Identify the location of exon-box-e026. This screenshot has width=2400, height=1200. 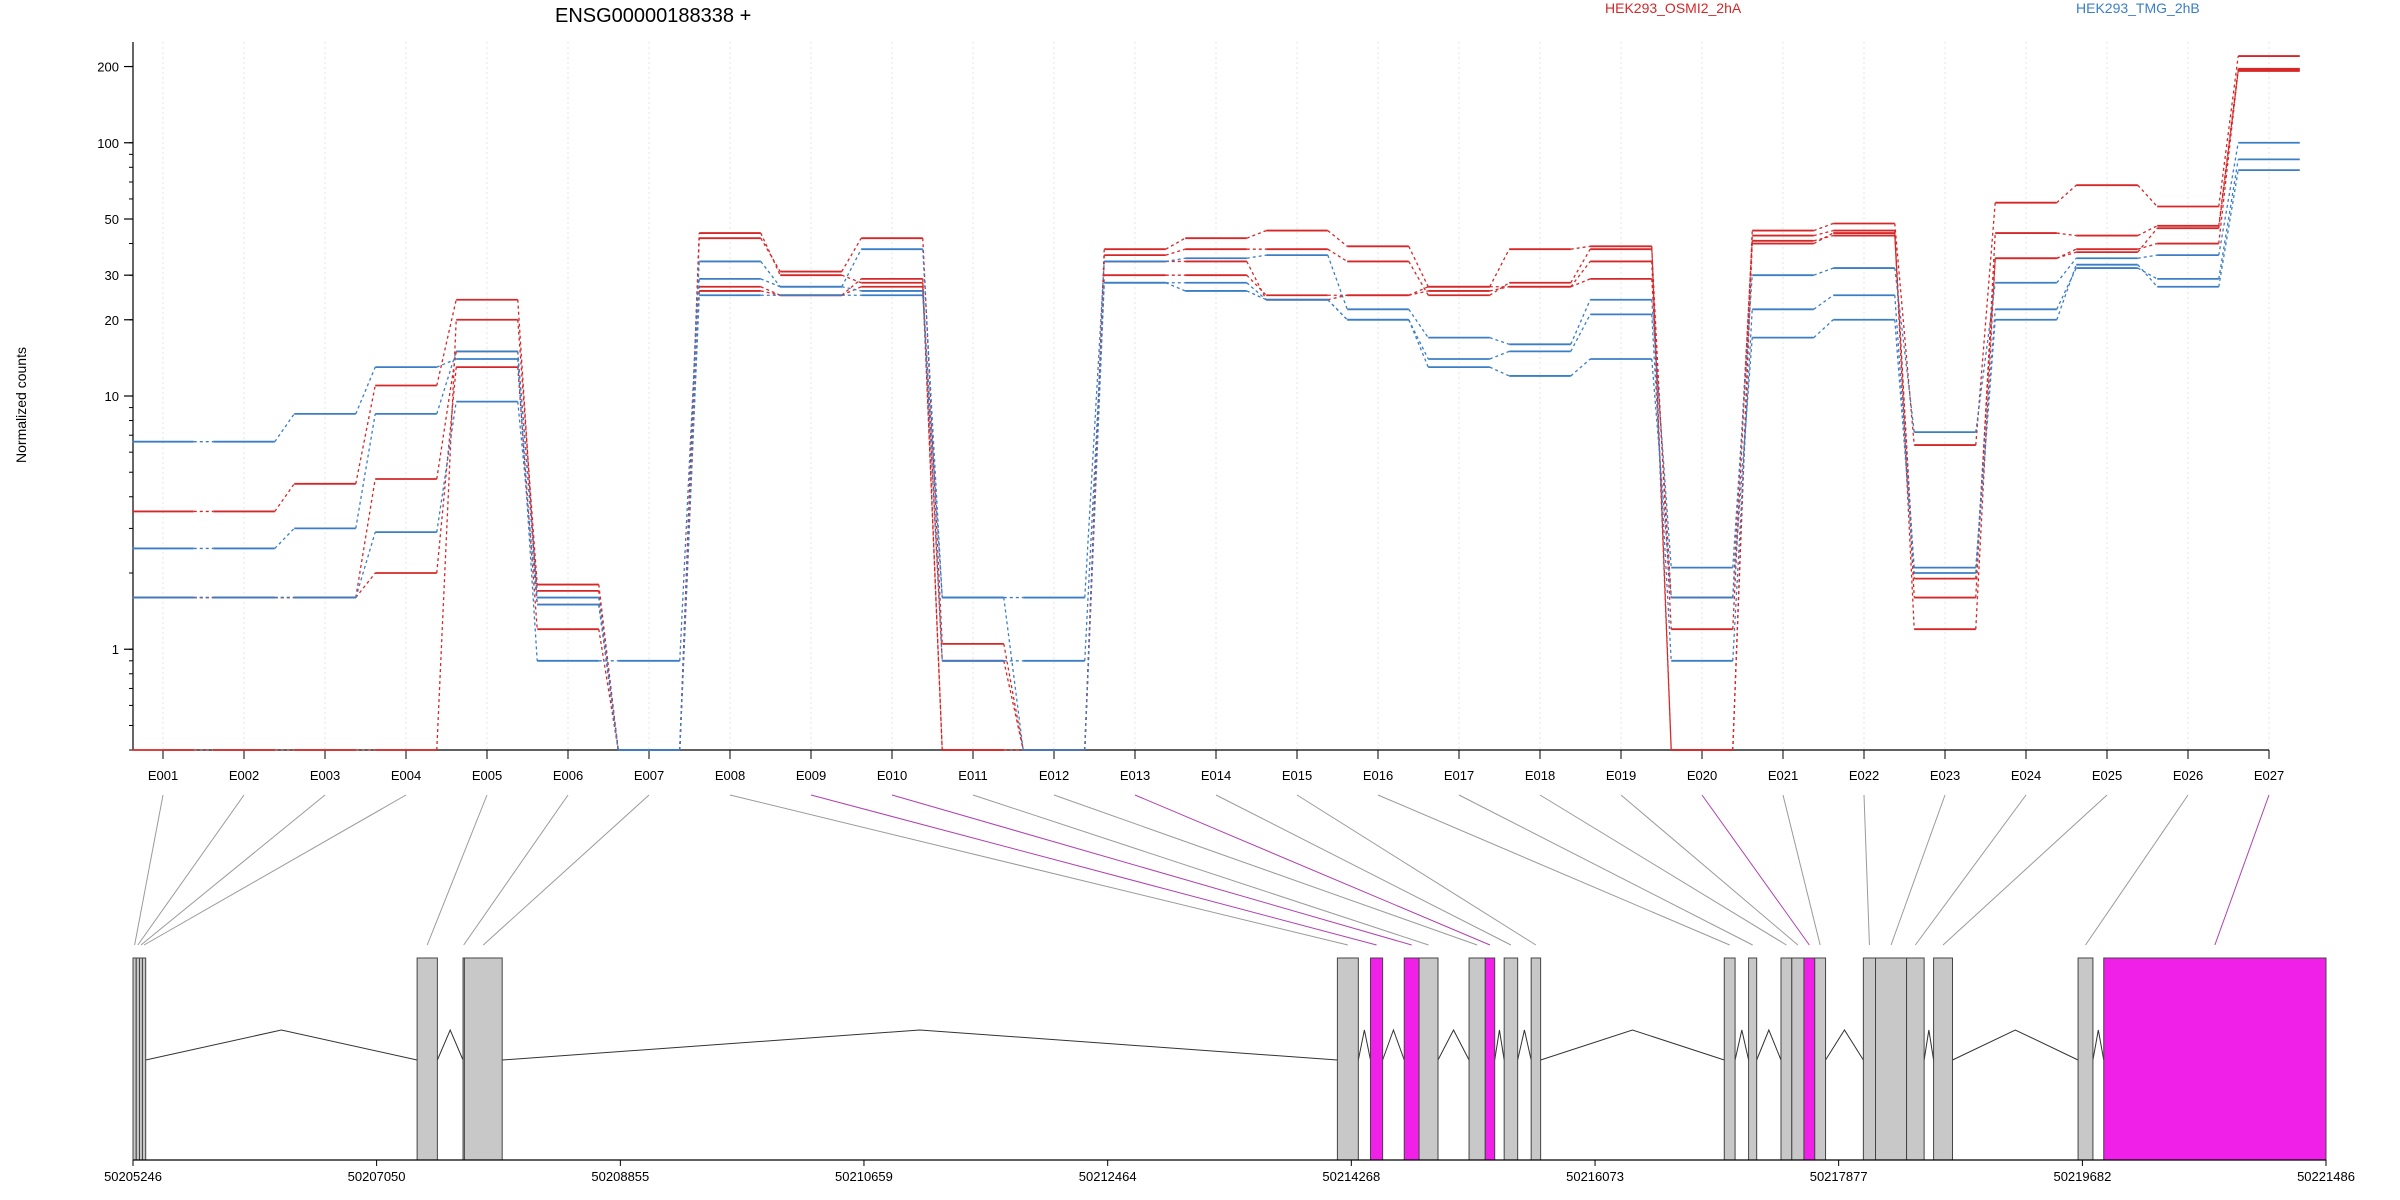
(2085, 1059).